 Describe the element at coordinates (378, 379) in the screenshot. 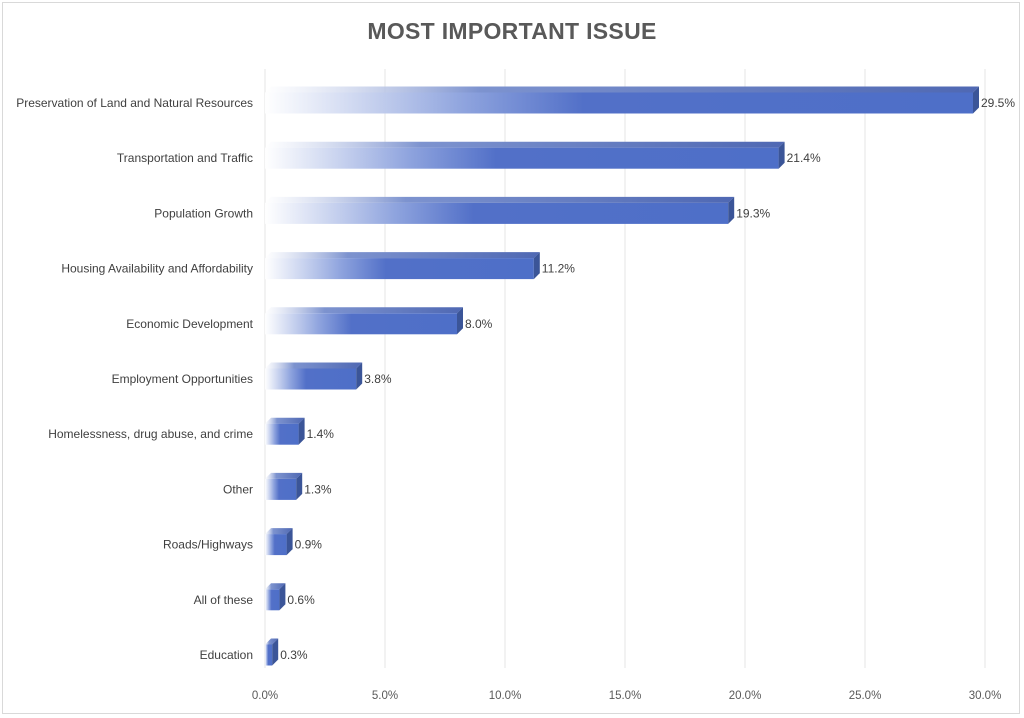

I see `data-label: 3.8%` at that location.